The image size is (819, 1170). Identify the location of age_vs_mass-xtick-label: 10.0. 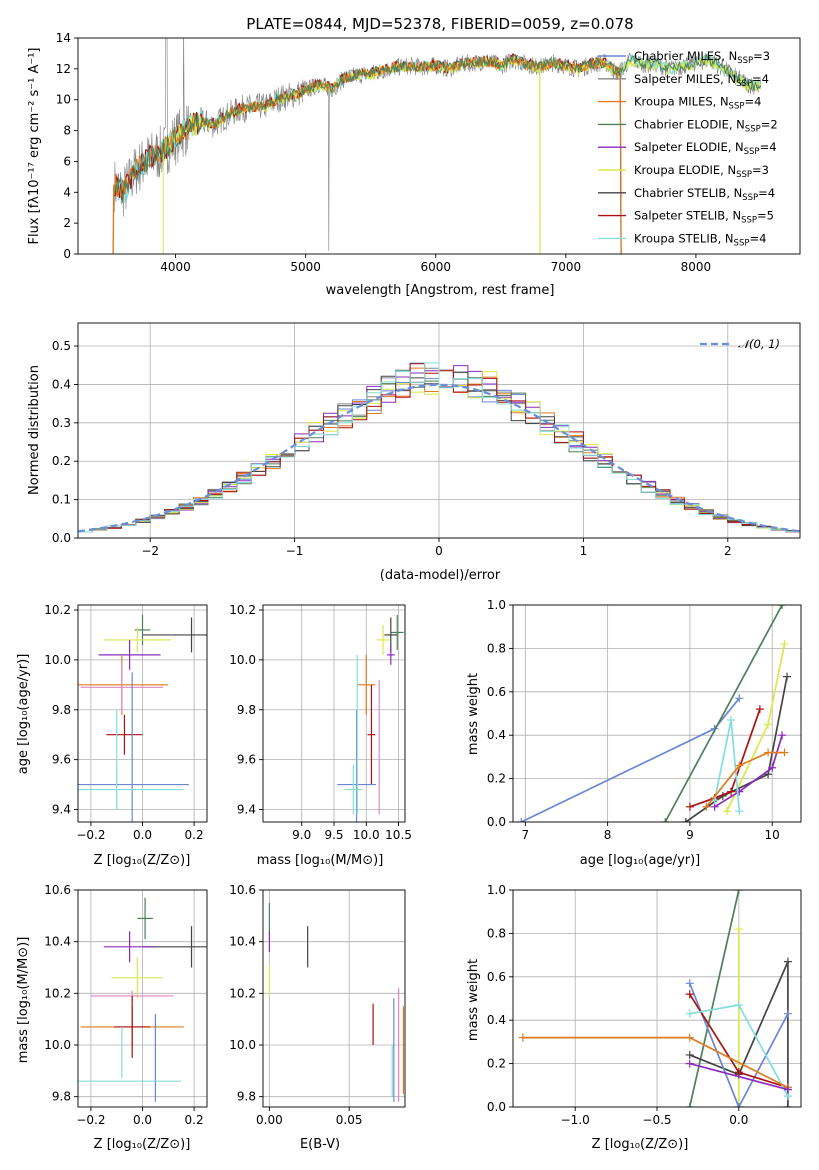
(366, 835).